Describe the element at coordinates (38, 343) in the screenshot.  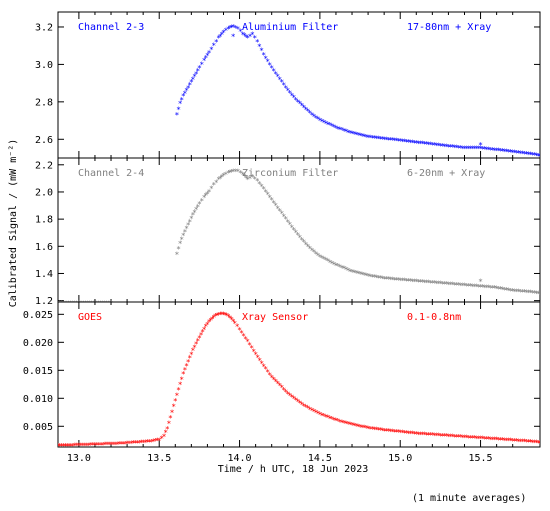
I see `y-tick-label: 0.020` at that location.